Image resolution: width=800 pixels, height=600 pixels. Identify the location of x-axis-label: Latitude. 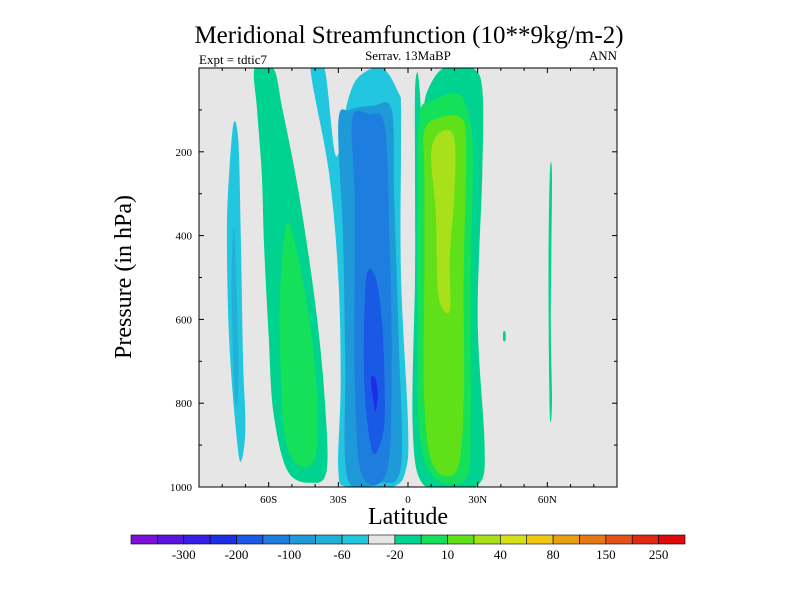
(408, 517).